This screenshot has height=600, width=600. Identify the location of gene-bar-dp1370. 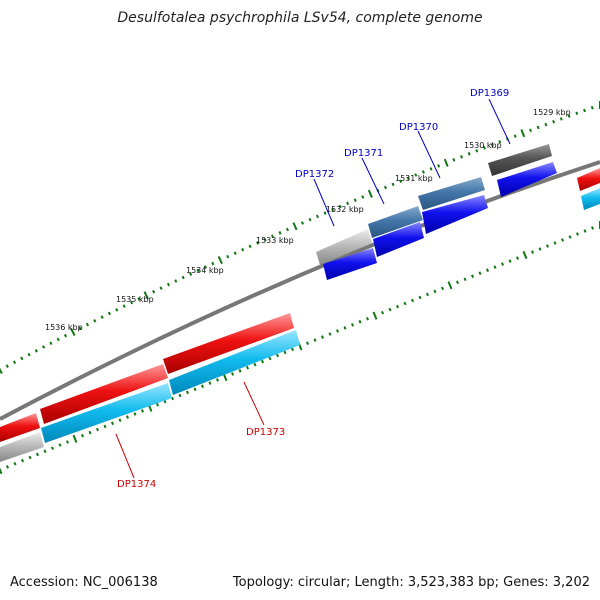
(451, 193).